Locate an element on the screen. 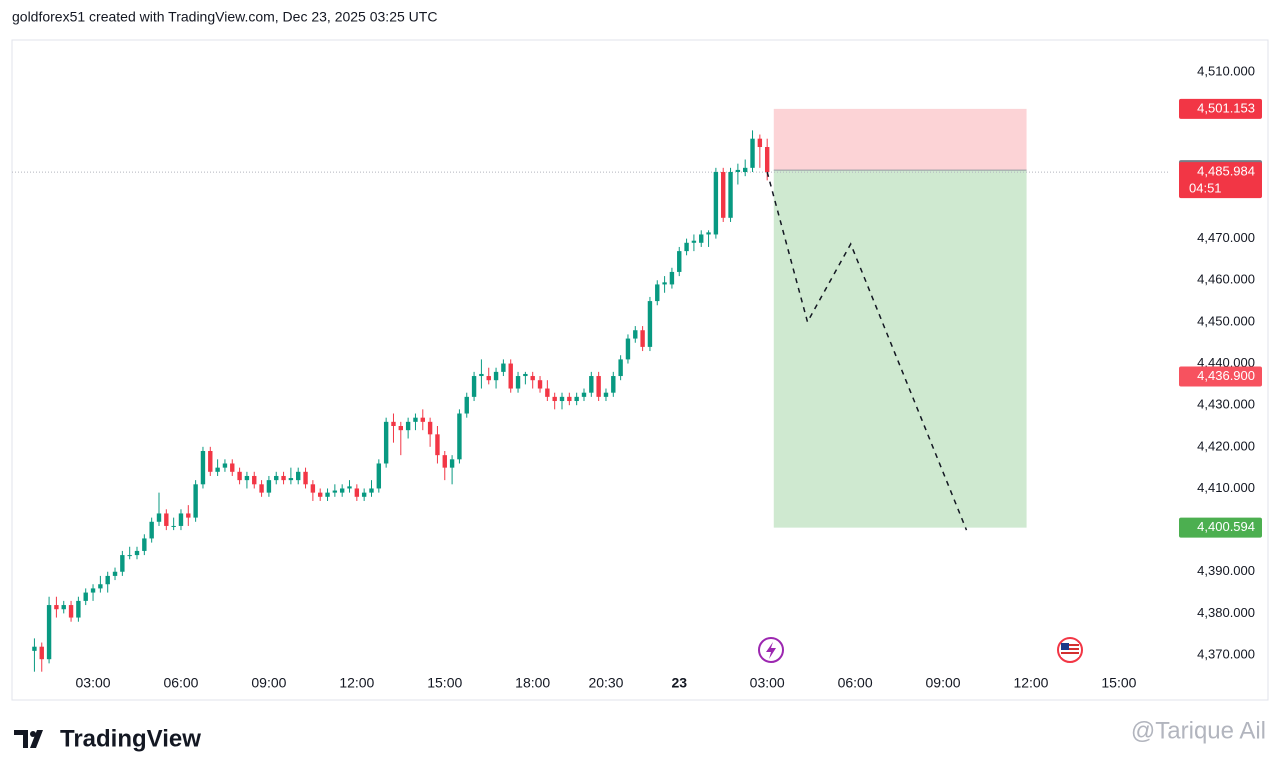 Image resolution: width=1280 pixels, height=776 pixels. x-tick-label: 06:00 is located at coordinates (855, 683).